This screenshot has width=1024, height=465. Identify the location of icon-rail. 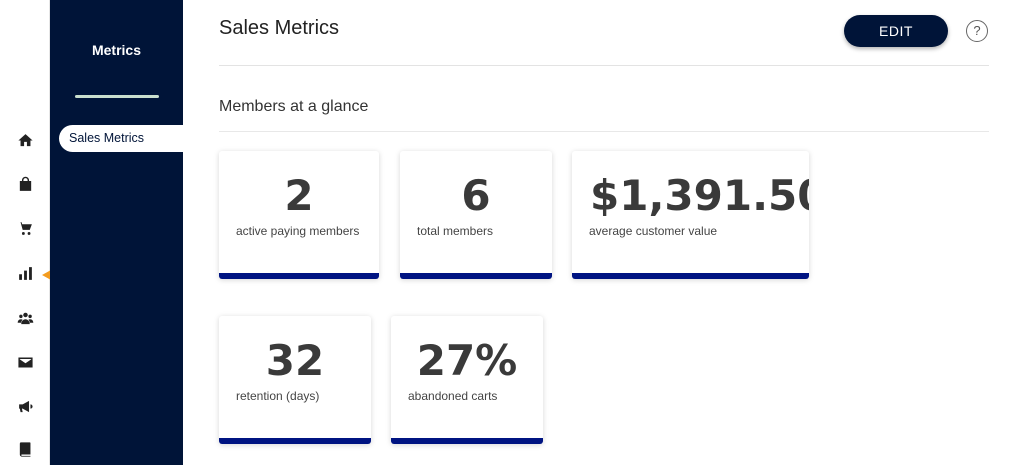
(25, 232).